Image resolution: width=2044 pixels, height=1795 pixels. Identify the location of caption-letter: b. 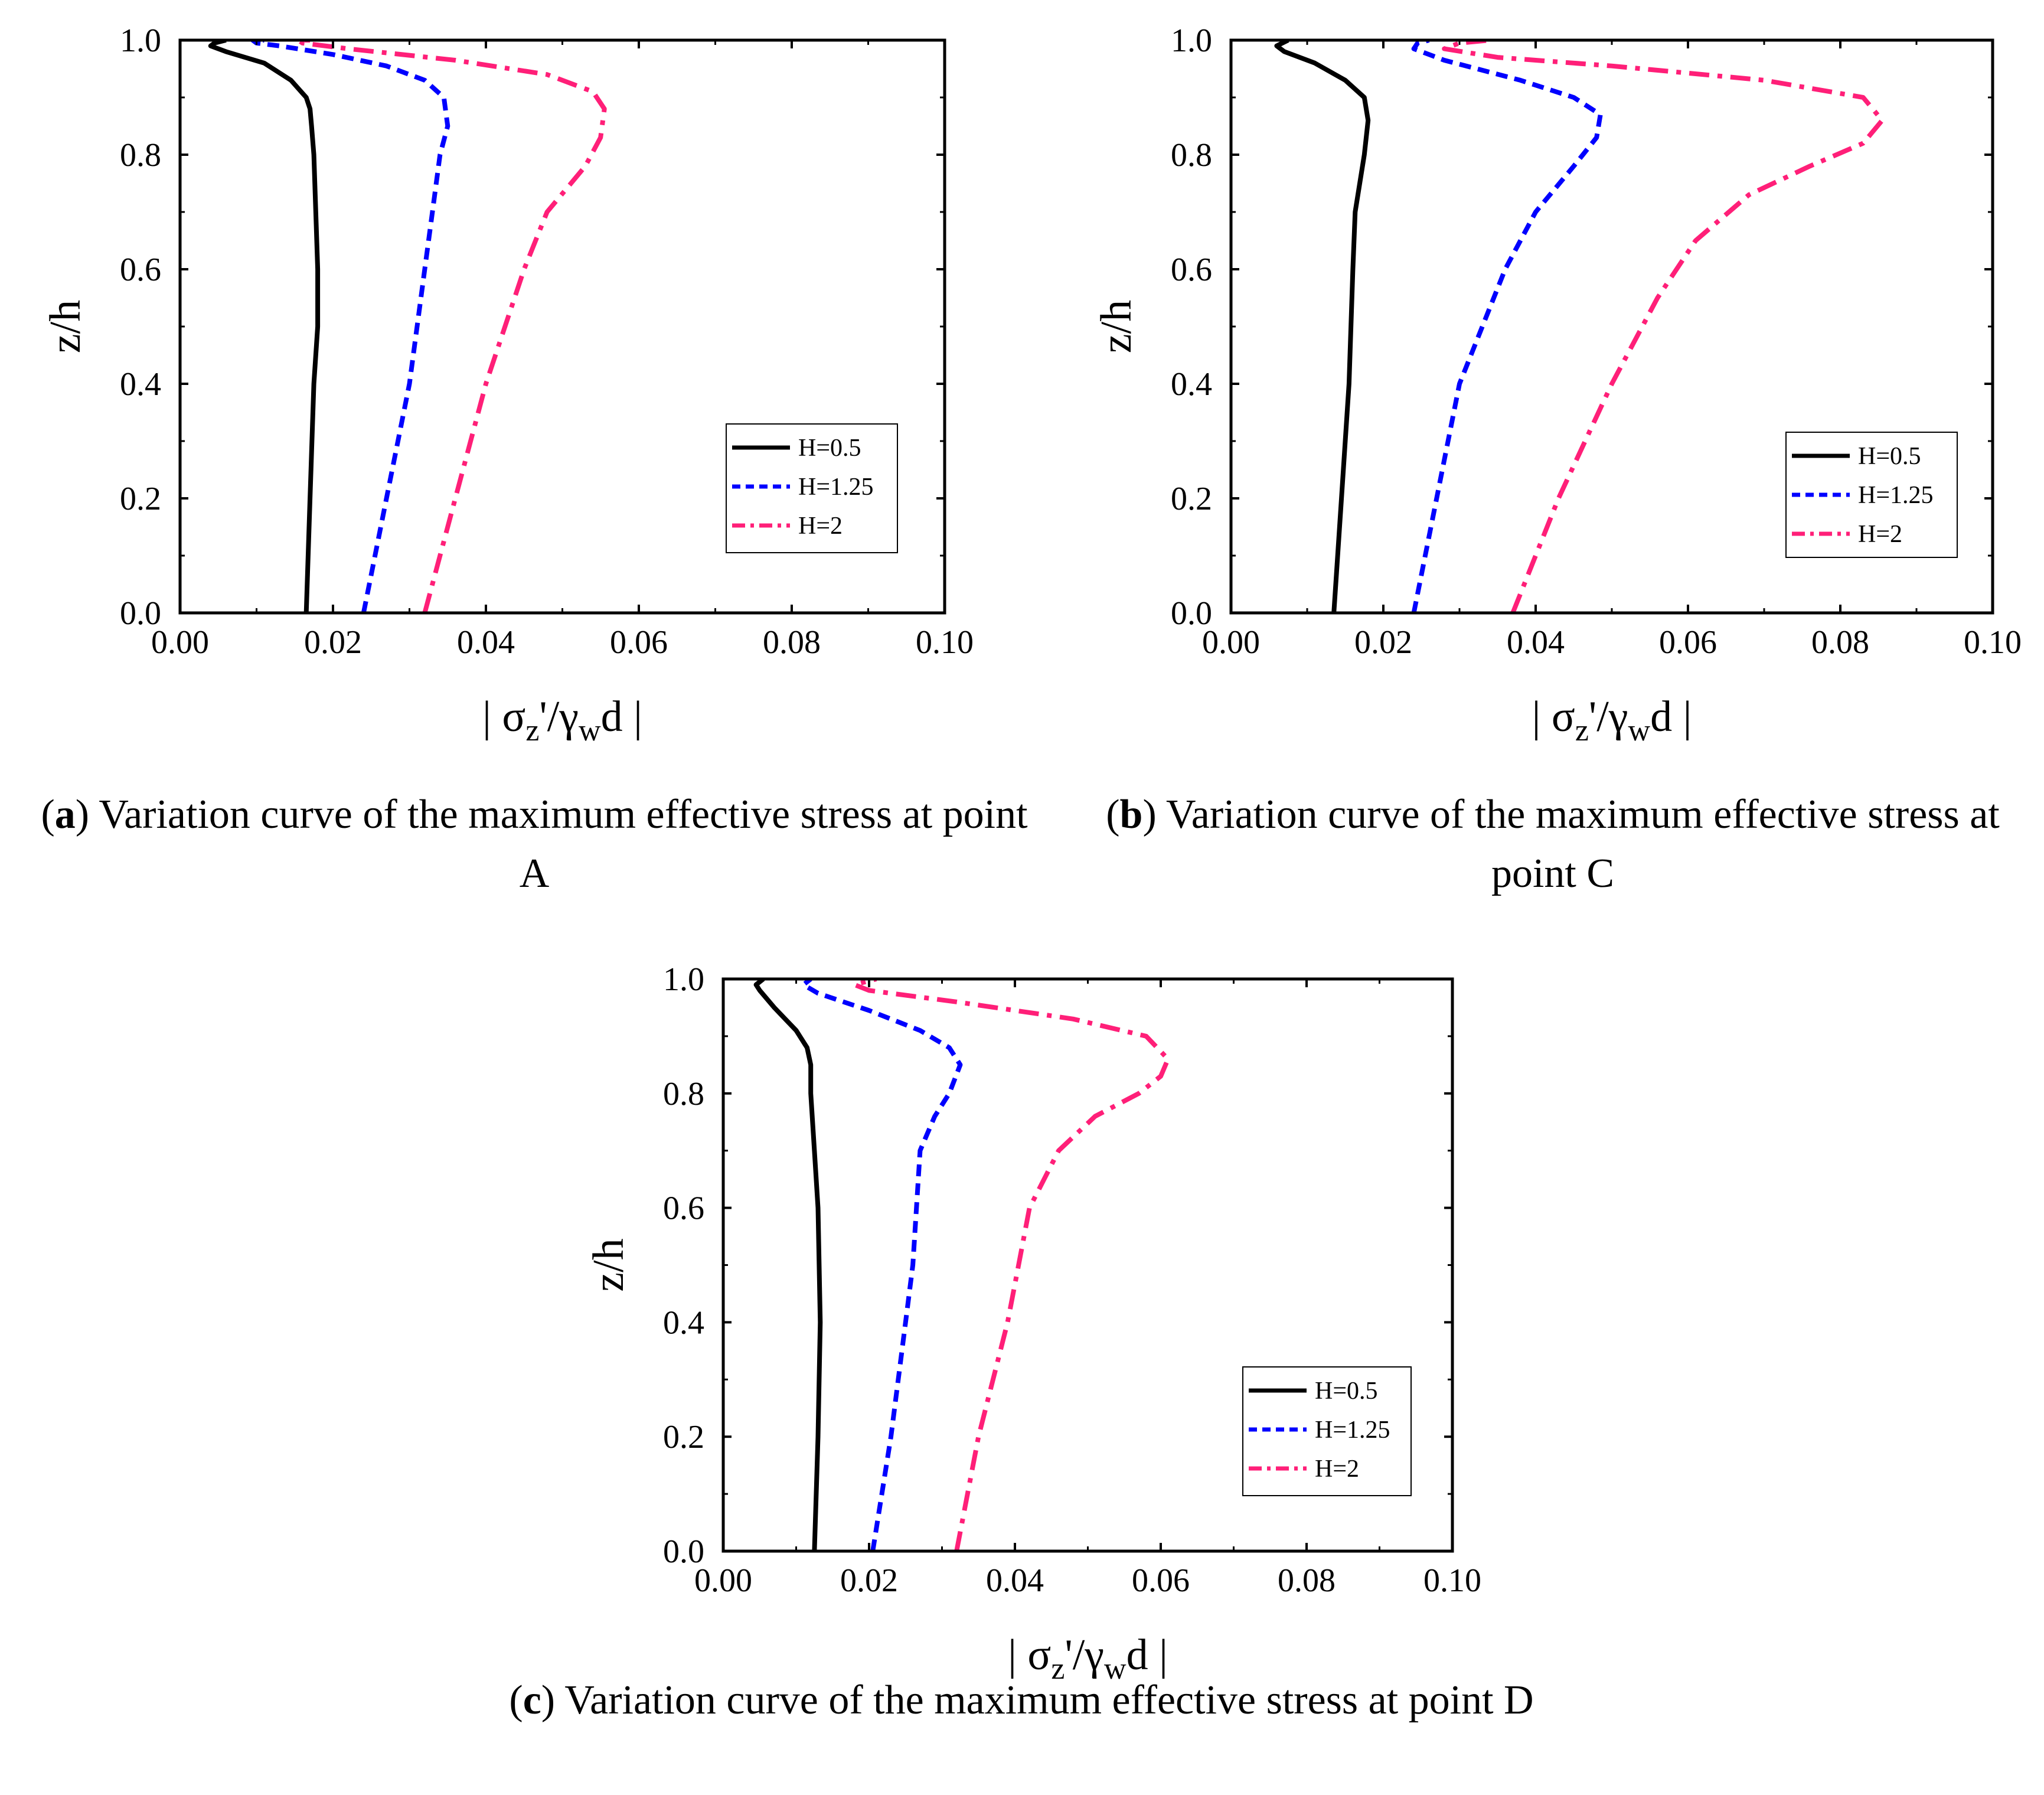
(1131, 814).